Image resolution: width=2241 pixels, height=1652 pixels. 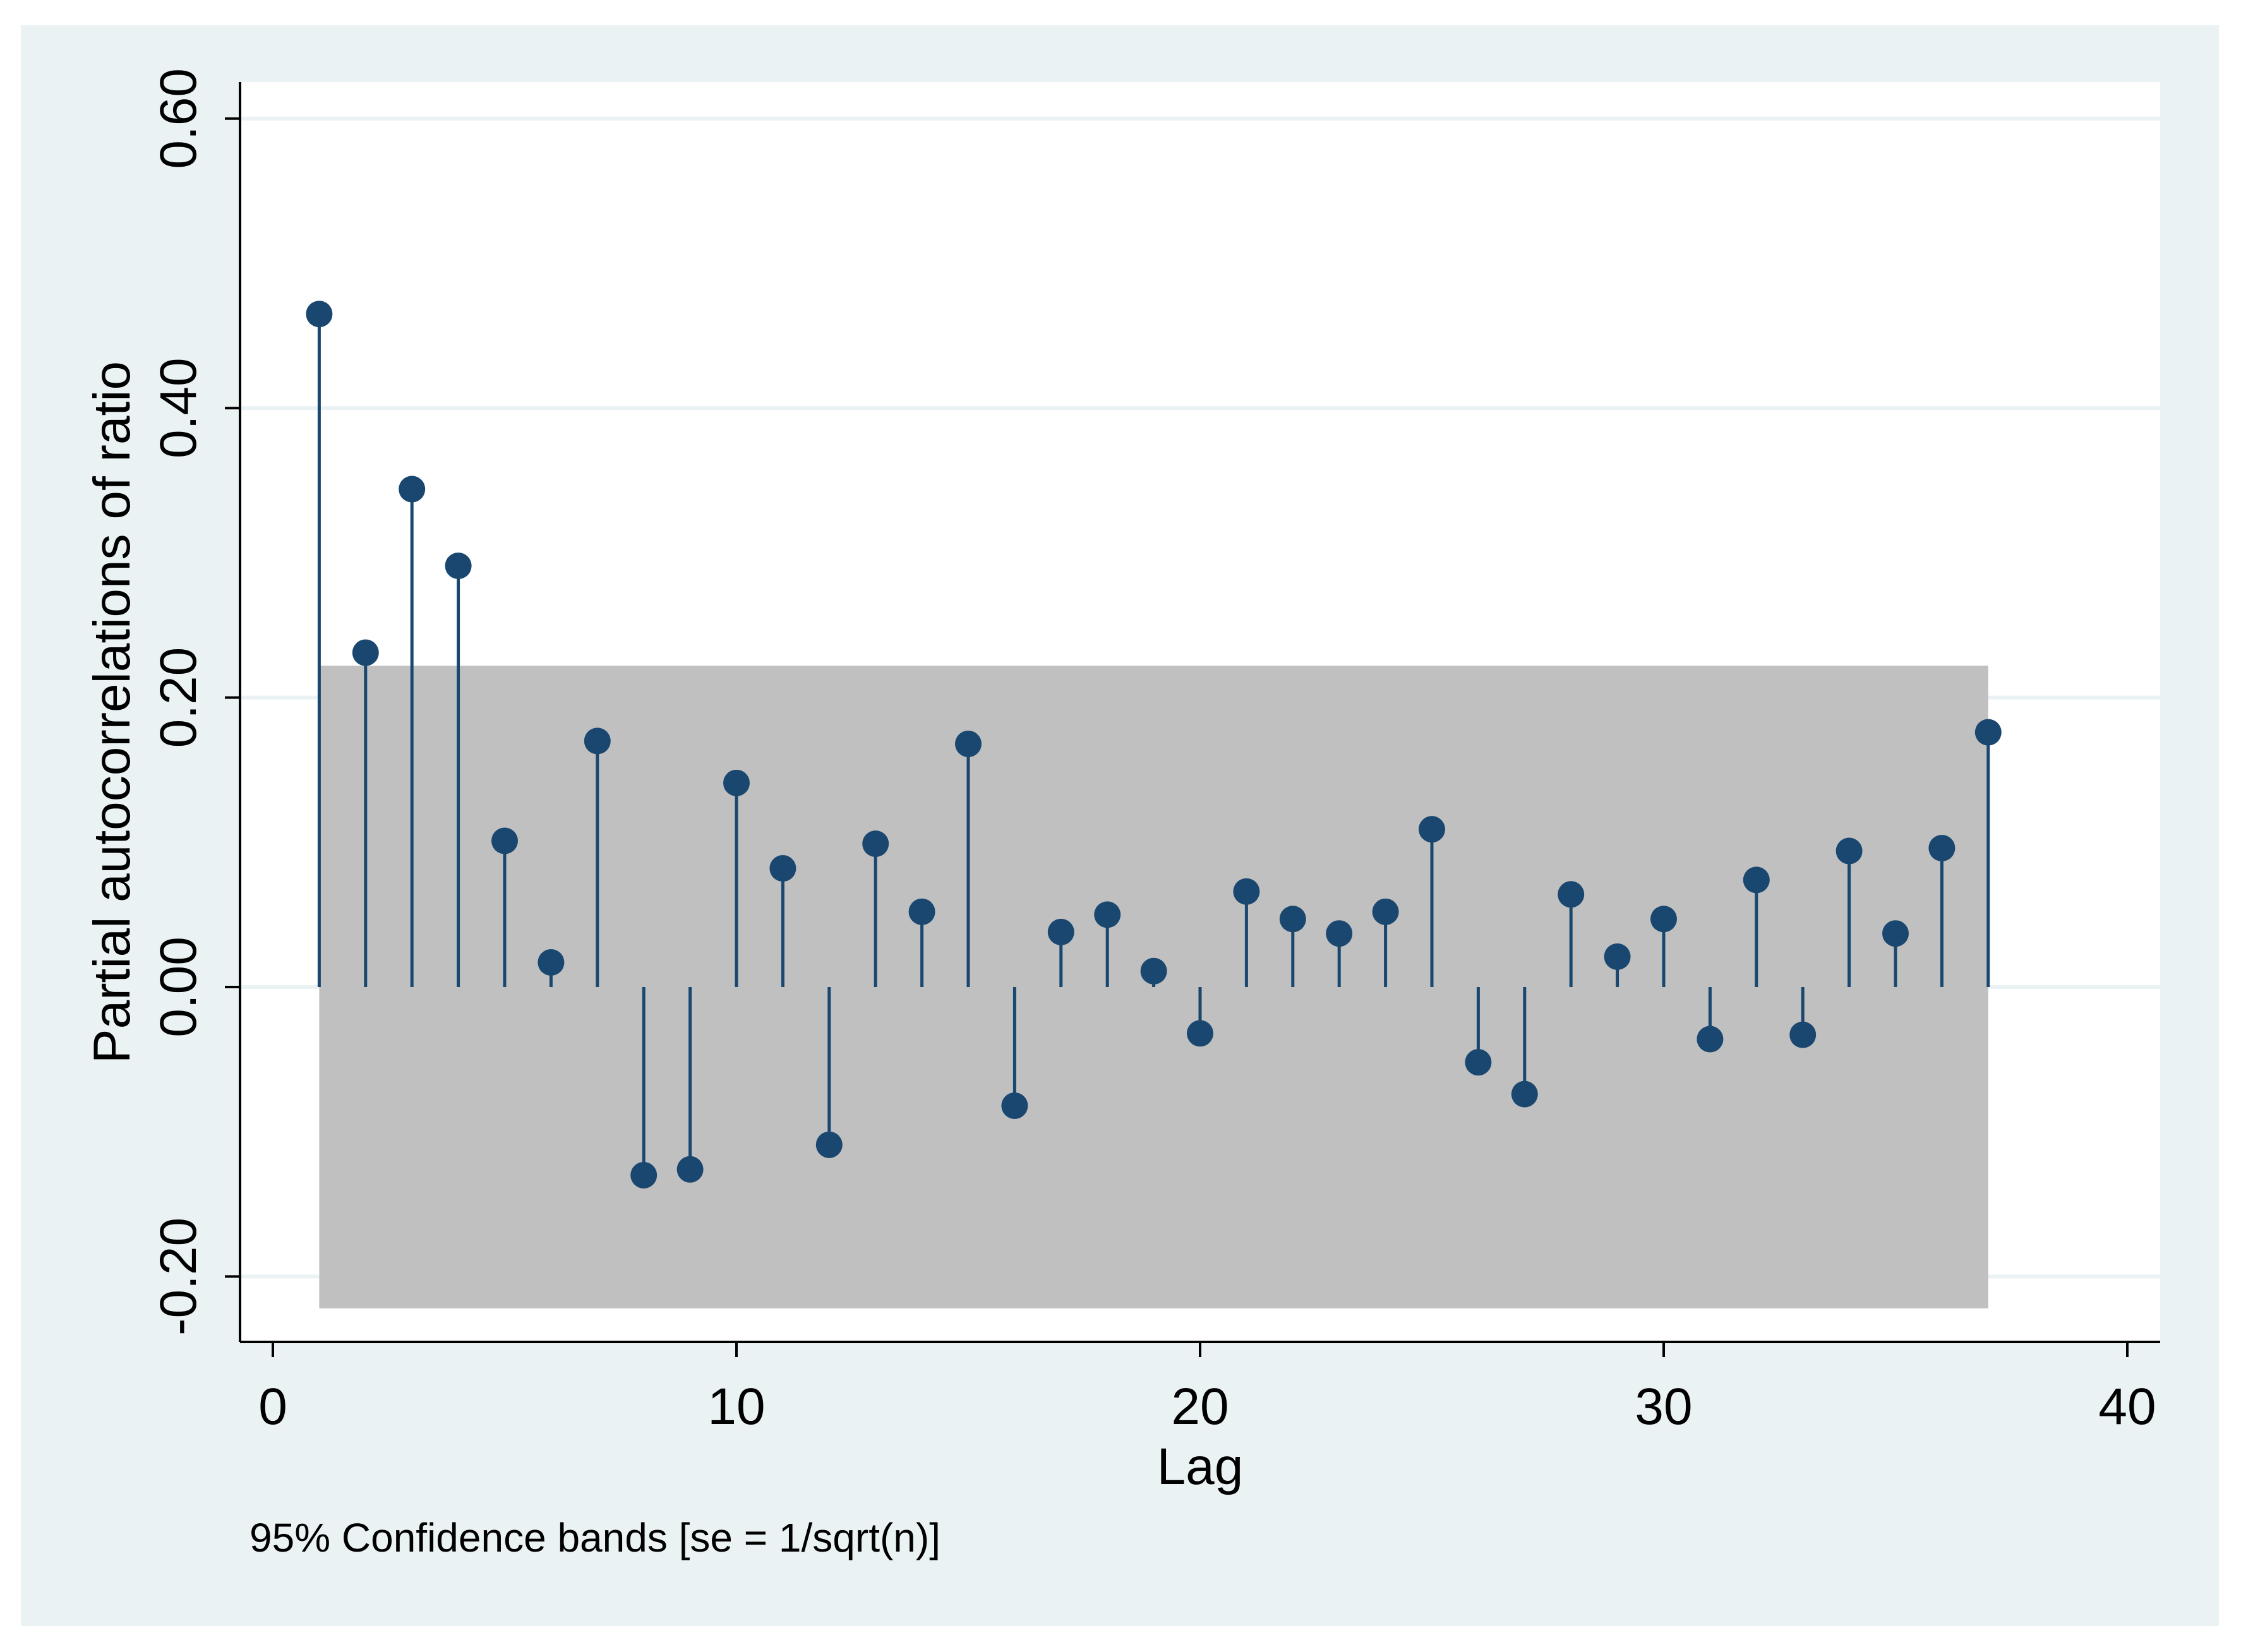 I want to click on x-tick-label: 30, so click(x=1664, y=1407).